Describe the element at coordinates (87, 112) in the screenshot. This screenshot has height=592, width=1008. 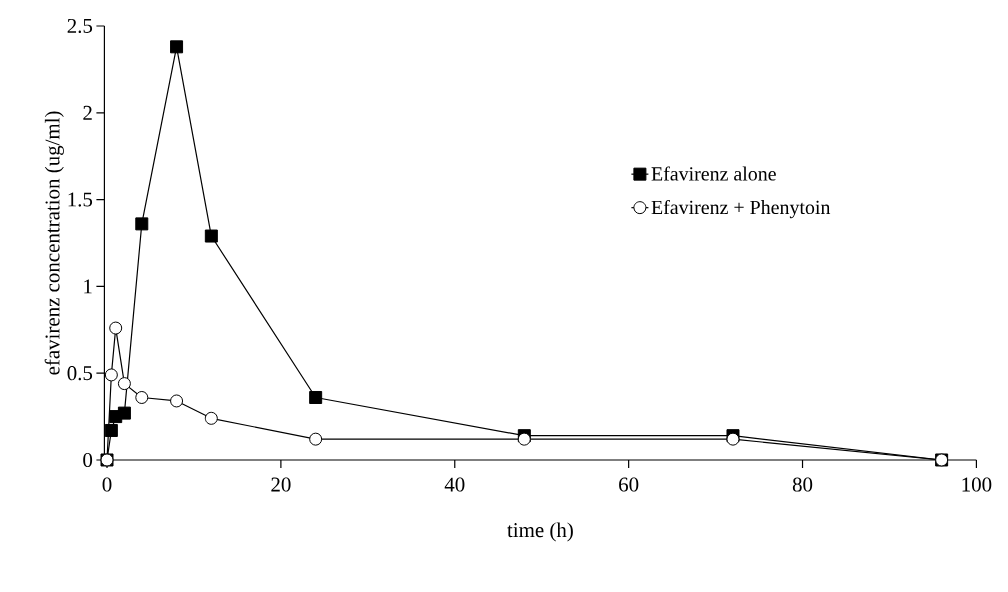
I see `y-tick-label: 2` at that location.